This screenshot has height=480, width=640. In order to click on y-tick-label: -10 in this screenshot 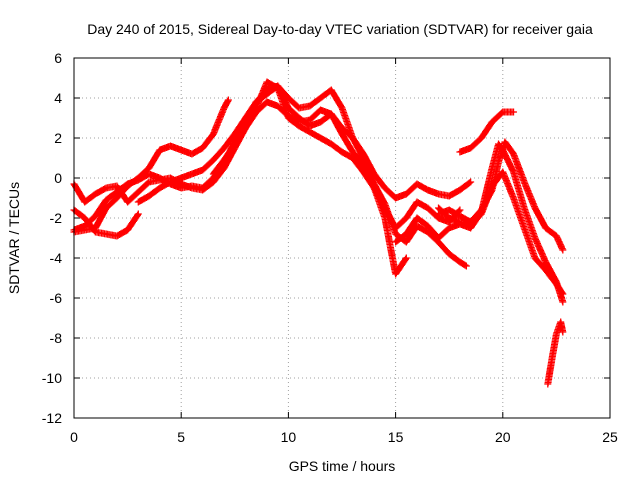, I will do `click(52, 378)`.